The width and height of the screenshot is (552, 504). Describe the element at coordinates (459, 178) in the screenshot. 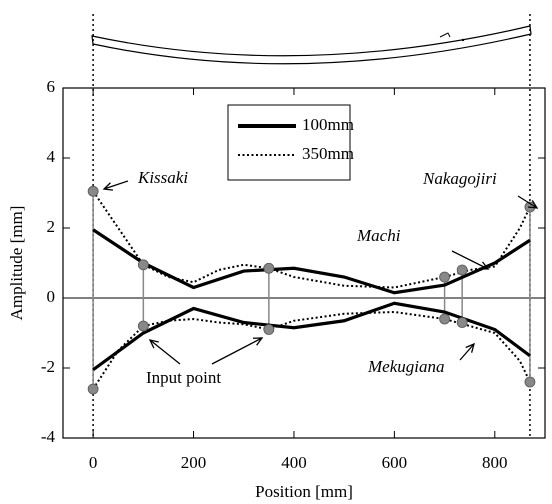

I see `annotation: Nakagojiri` at that location.